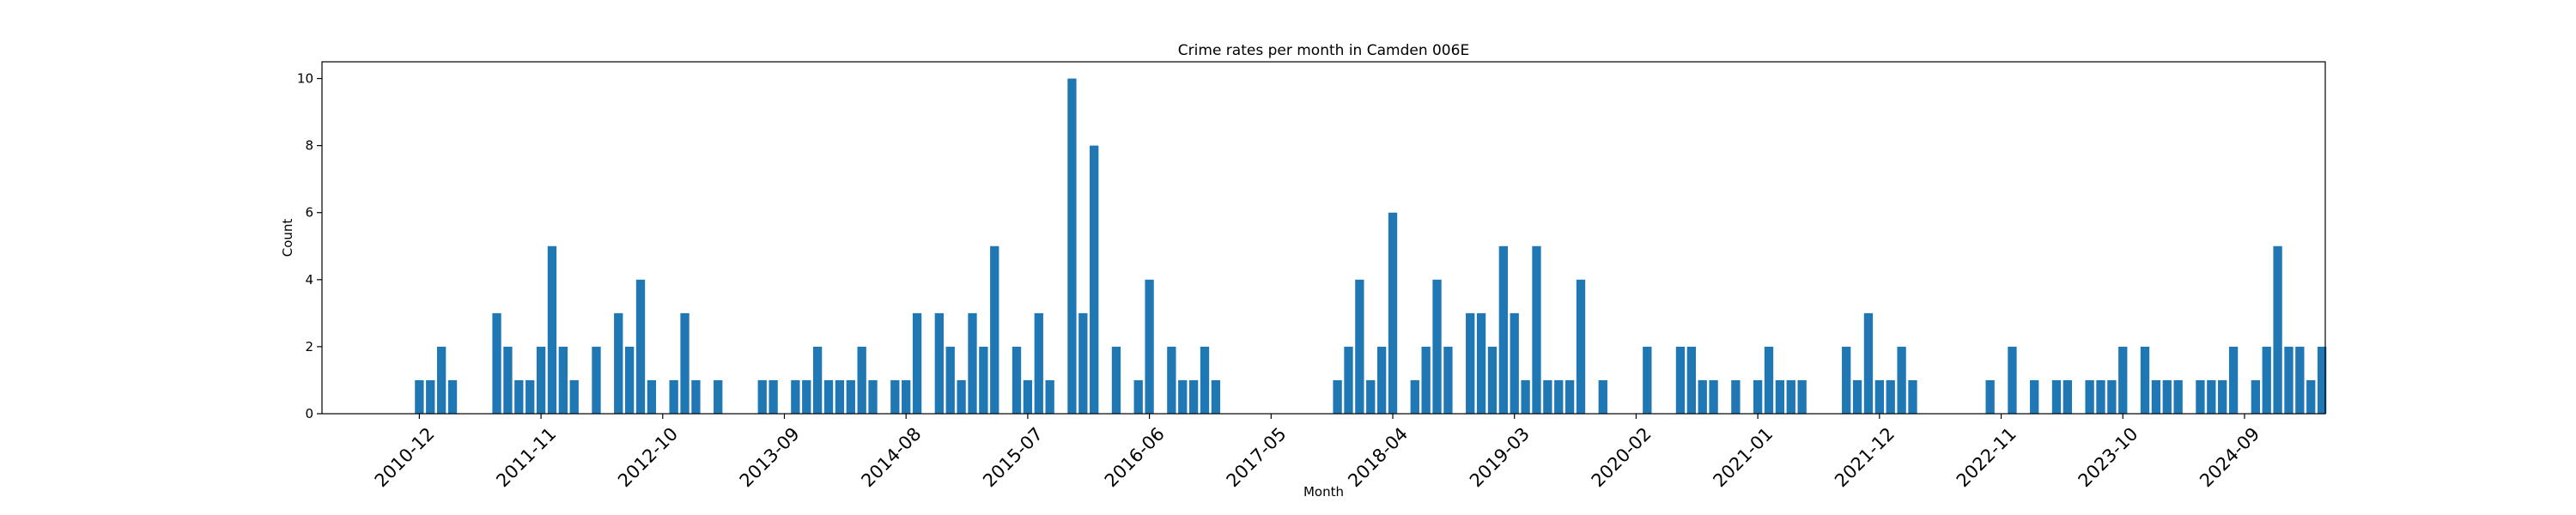 The width and height of the screenshot is (2576, 515). I want to click on x-tick-label: 2013-09, so click(770, 457).